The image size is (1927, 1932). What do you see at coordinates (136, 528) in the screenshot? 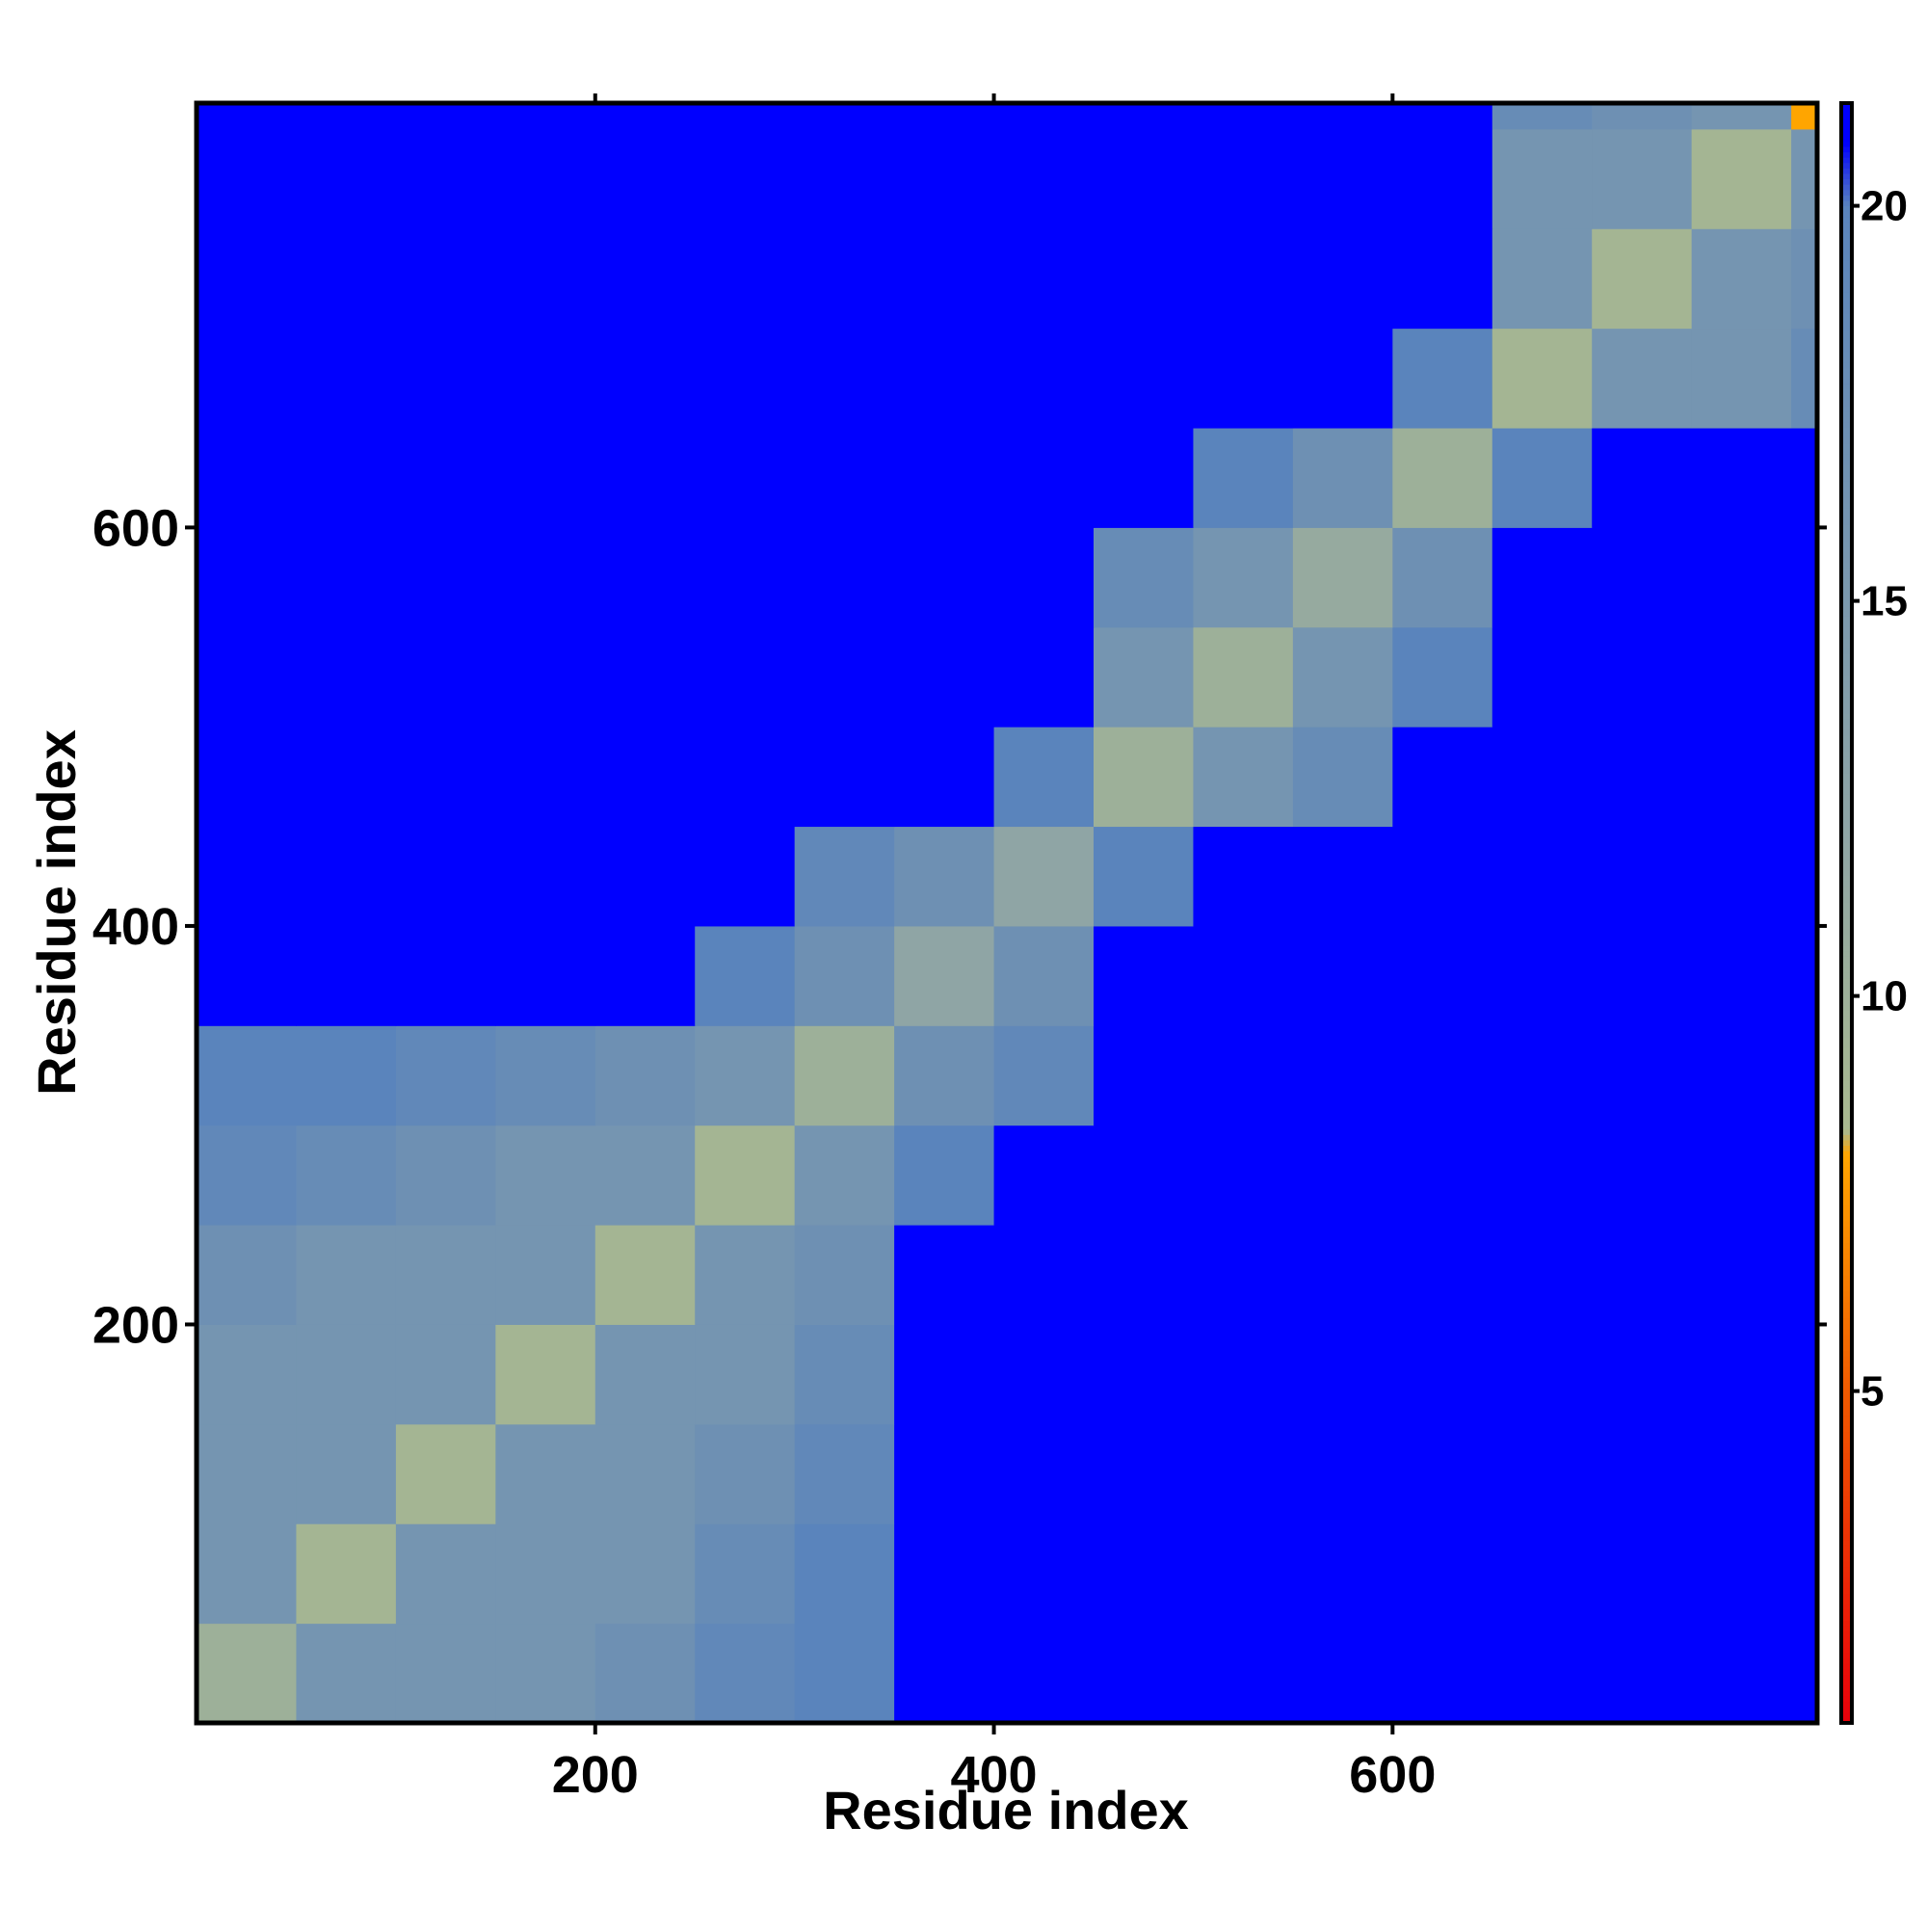
I see `y-tick-label: 600` at bounding box center [136, 528].